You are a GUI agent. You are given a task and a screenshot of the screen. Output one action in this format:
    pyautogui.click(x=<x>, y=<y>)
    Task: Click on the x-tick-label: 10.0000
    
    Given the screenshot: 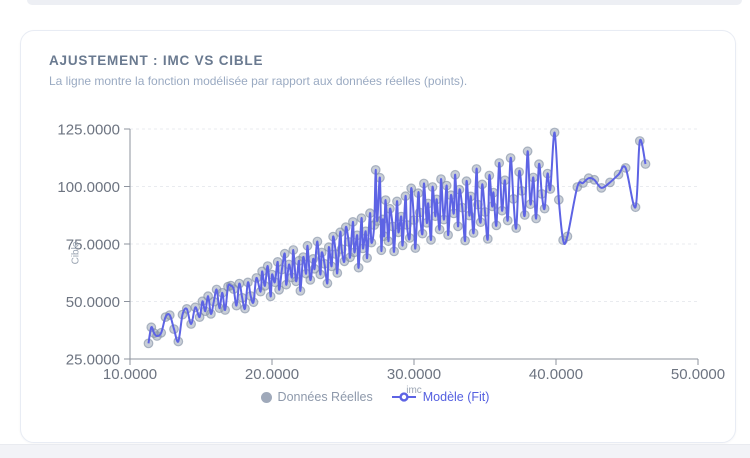 What is the action you would take?
    pyautogui.click(x=130, y=374)
    